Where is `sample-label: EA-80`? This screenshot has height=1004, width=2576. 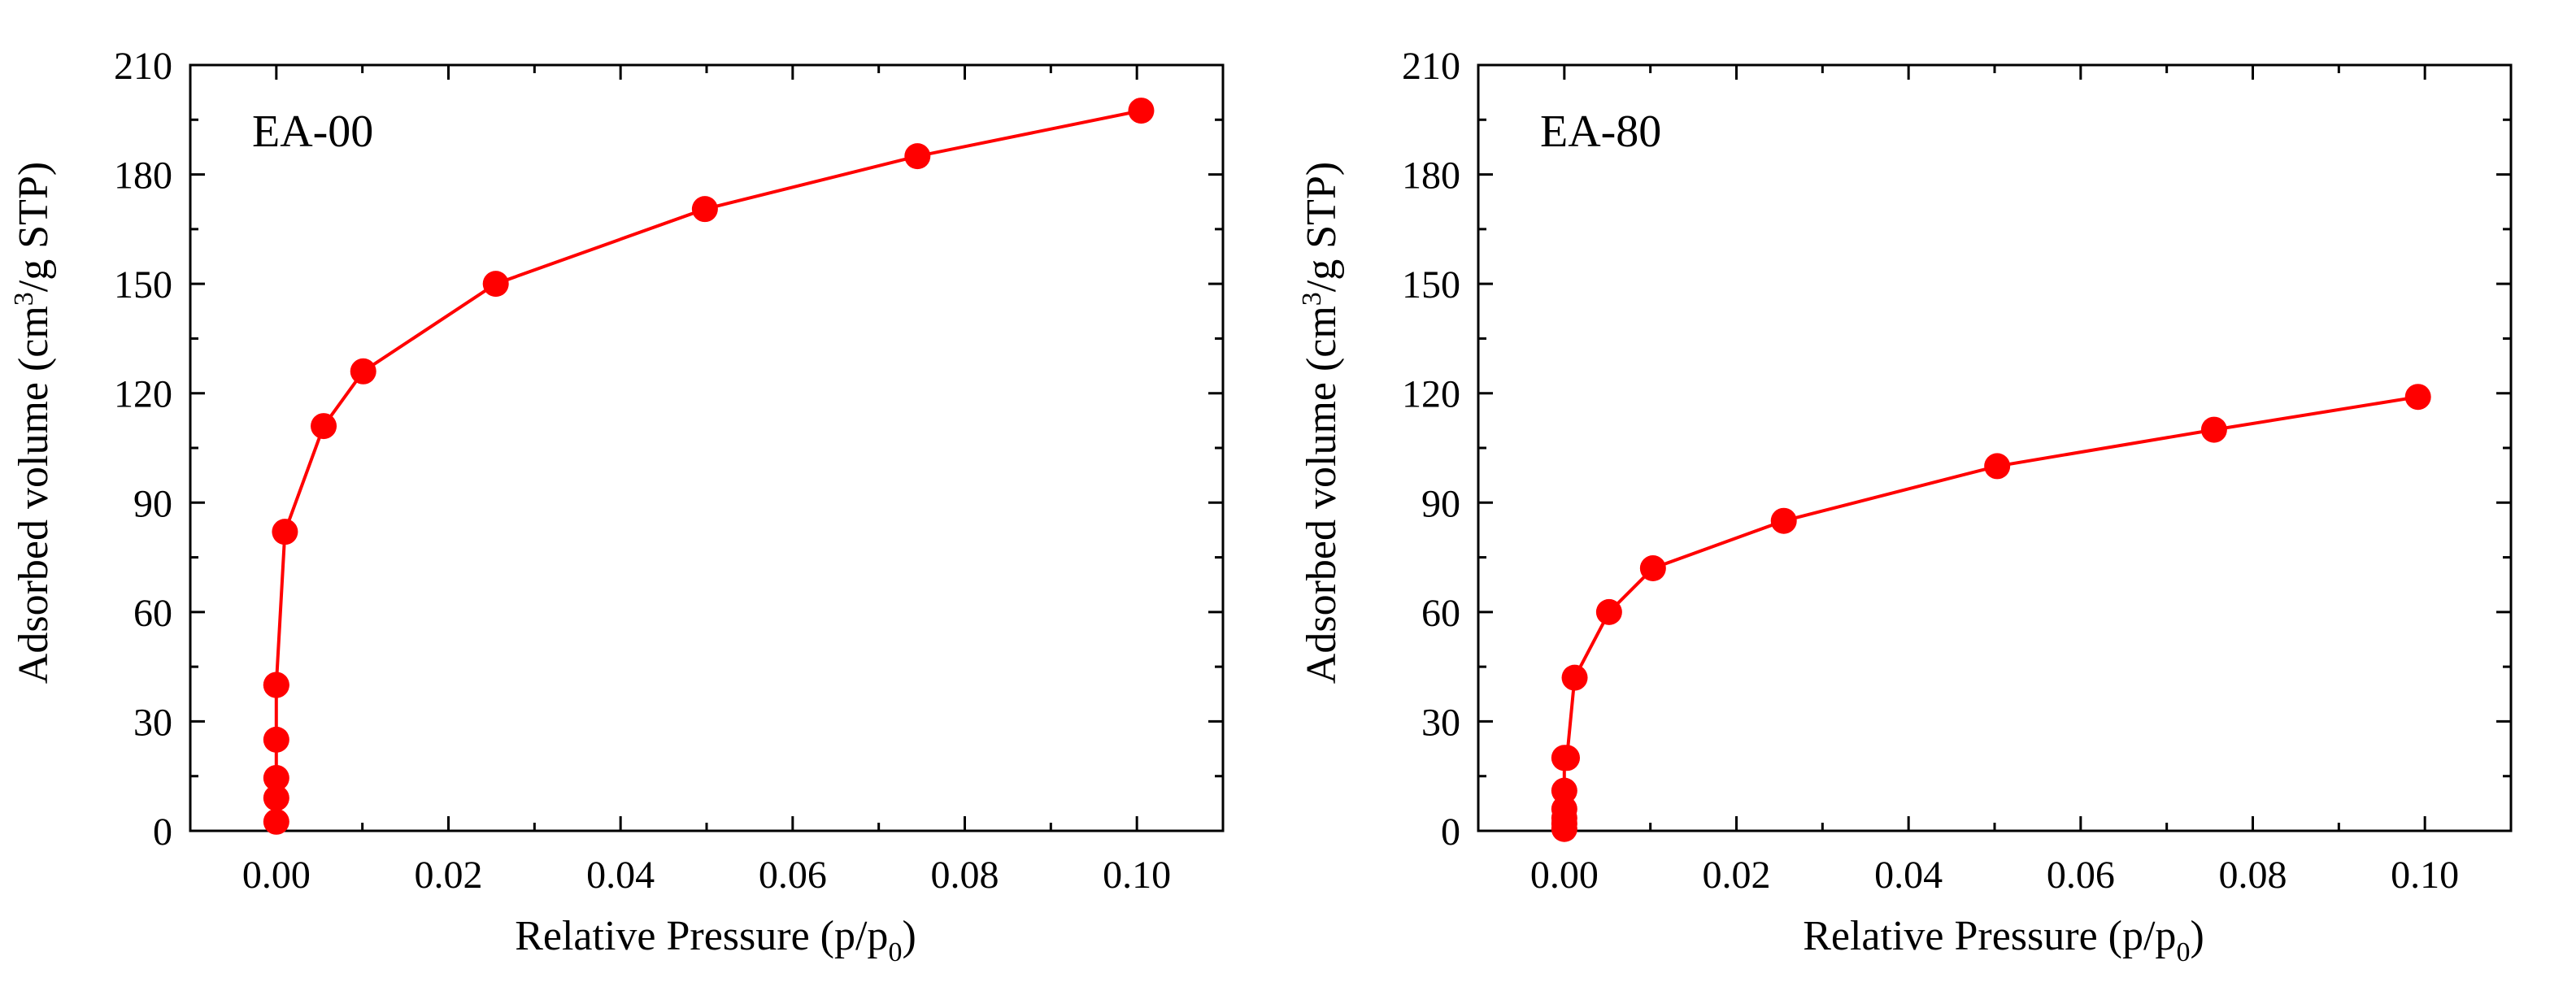 sample-label: EA-80 is located at coordinates (1601, 131).